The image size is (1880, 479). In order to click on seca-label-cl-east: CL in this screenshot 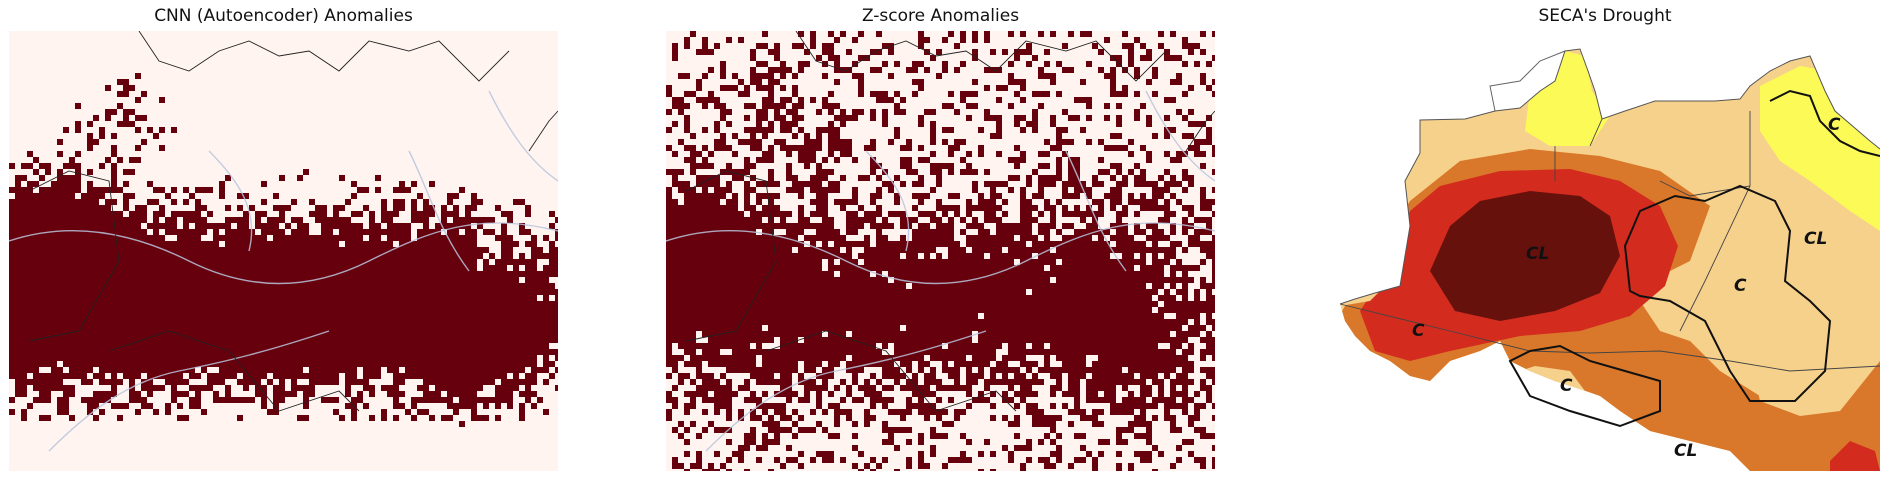, I will do `click(1815, 239)`.